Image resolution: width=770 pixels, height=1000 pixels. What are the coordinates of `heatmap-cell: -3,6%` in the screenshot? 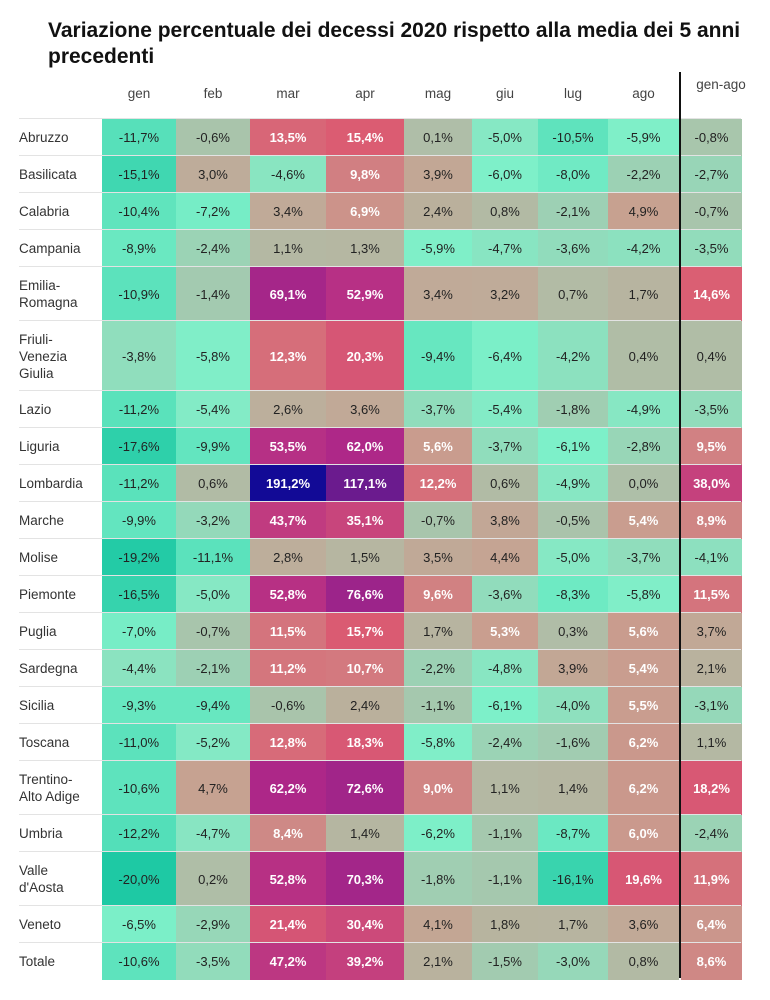 It's located at (505, 594).